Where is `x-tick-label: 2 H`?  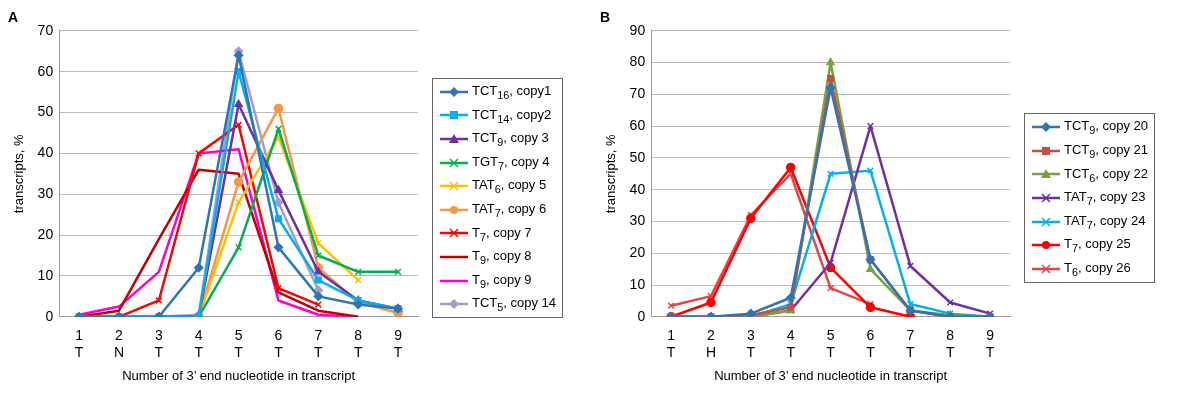
x-tick-label: 2 H is located at coordinates (711, 343).